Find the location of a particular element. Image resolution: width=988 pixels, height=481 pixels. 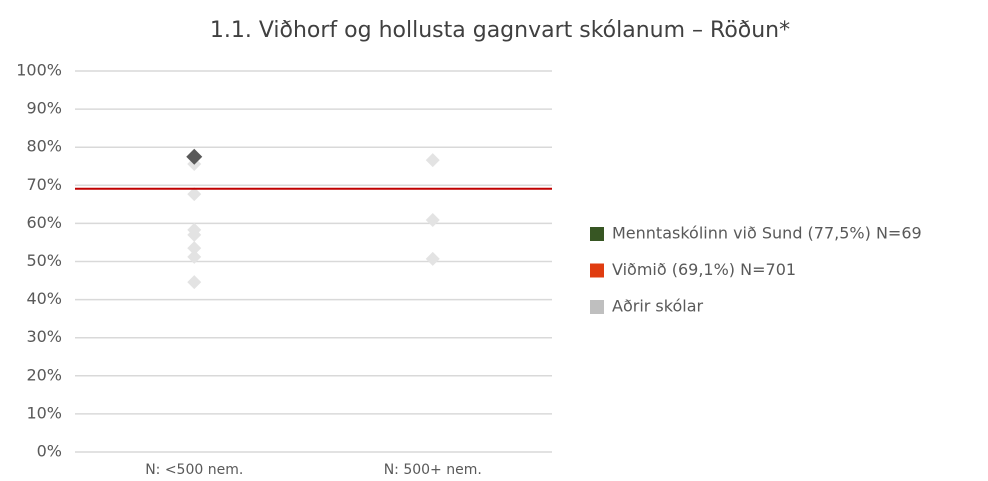

y-tick-label: 70% is located at coordinates (44, 184).